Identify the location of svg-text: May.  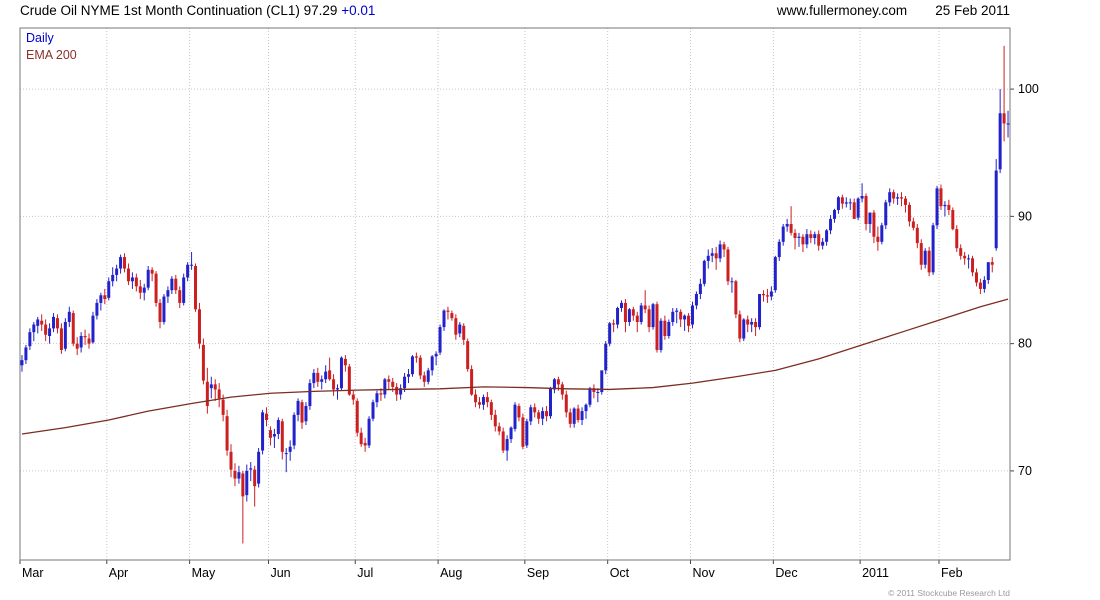
(204, 573).